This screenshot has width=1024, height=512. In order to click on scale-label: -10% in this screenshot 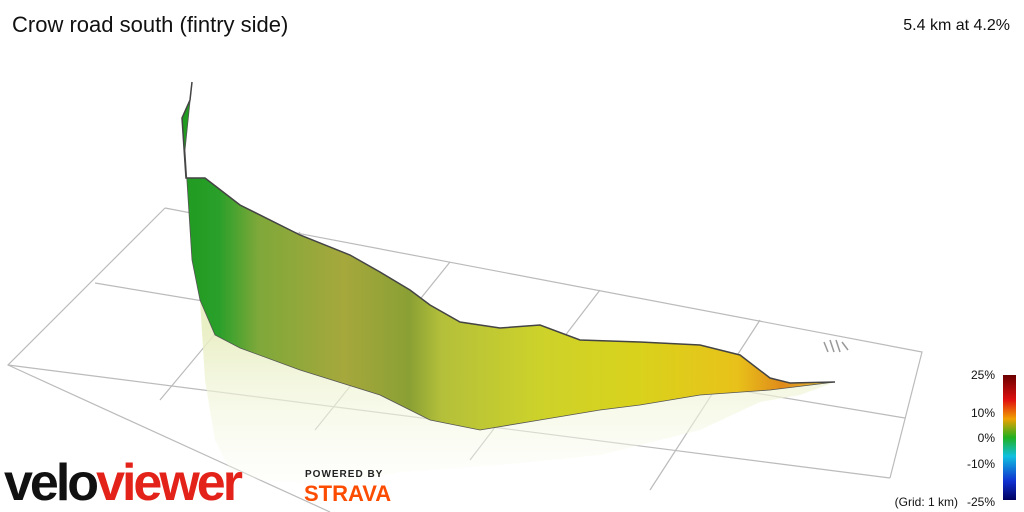, I will do `click(981, 464)`.